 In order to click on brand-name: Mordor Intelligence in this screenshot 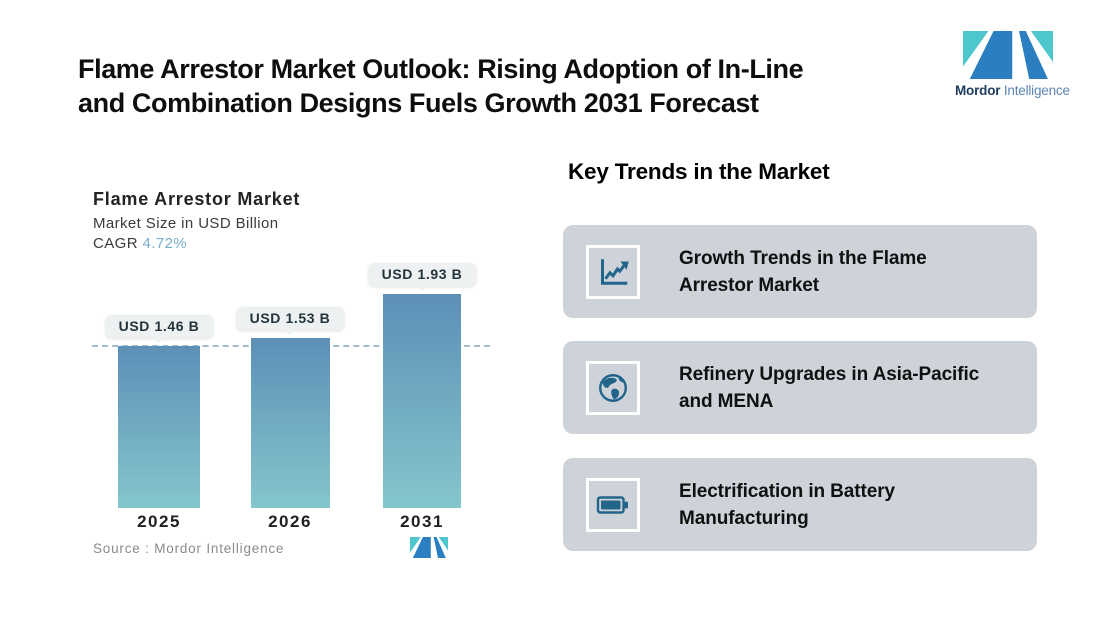, I will do `click(1012, 90)`.